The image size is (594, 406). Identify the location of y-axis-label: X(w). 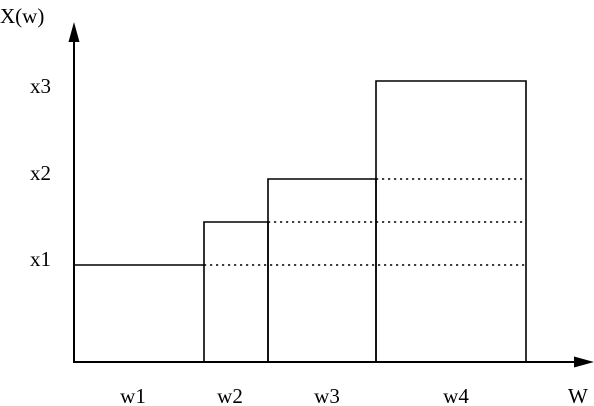
(22, 16).